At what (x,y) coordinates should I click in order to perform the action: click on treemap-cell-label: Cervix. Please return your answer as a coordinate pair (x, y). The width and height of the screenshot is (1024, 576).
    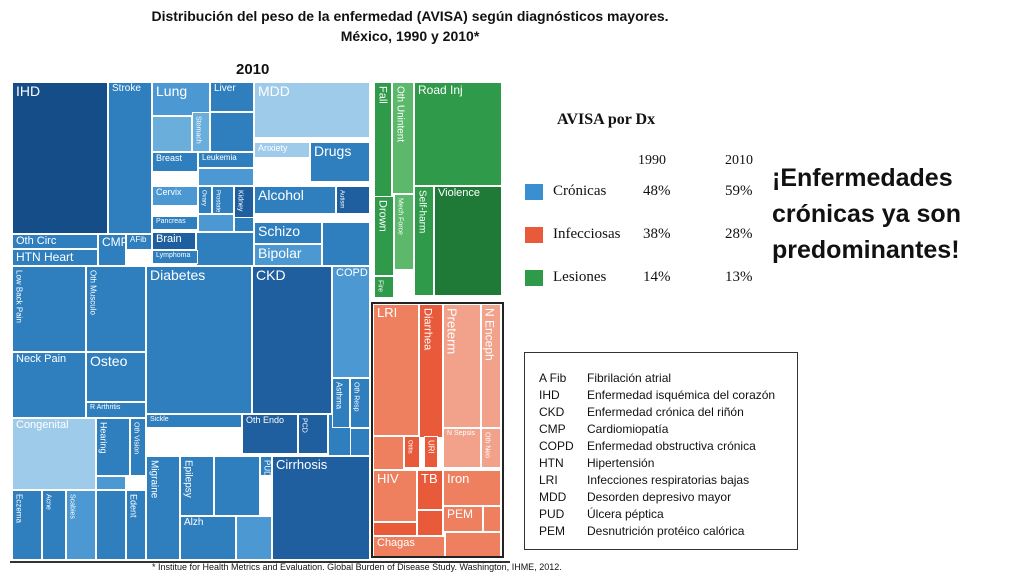
    Looking at the image, I should click on (169, 192).